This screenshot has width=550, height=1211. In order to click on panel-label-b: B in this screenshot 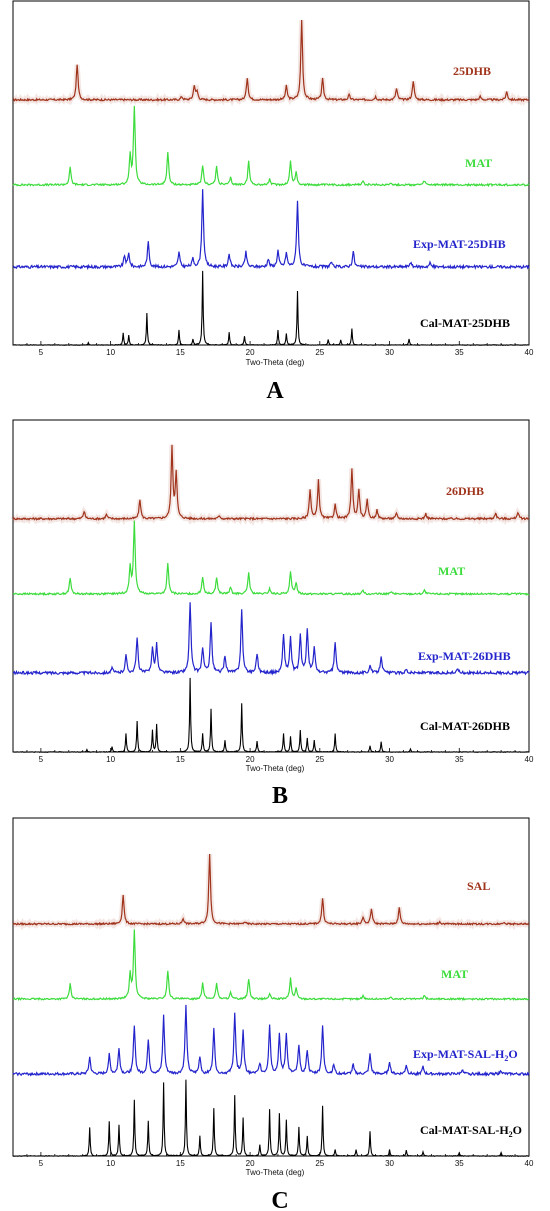, I will do `click(280, 796)`.